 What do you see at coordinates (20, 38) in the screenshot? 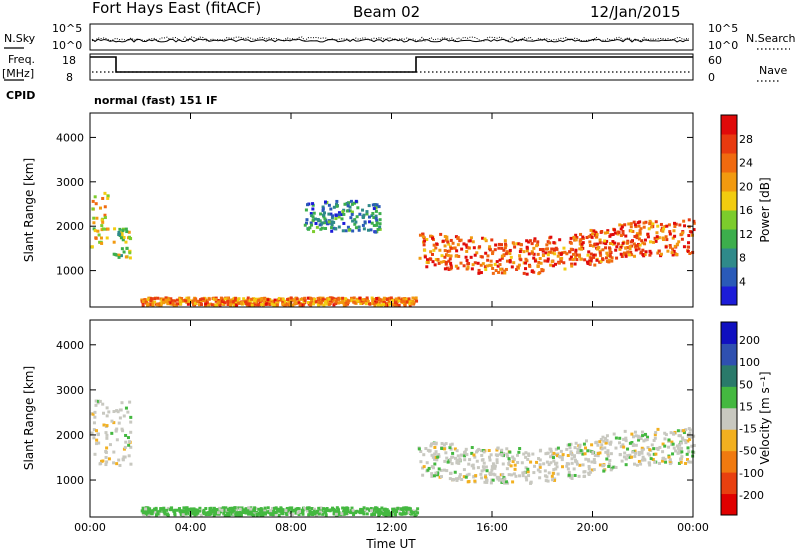
I see `nsky-label: N.Sky` at bounding box center [20, 38].